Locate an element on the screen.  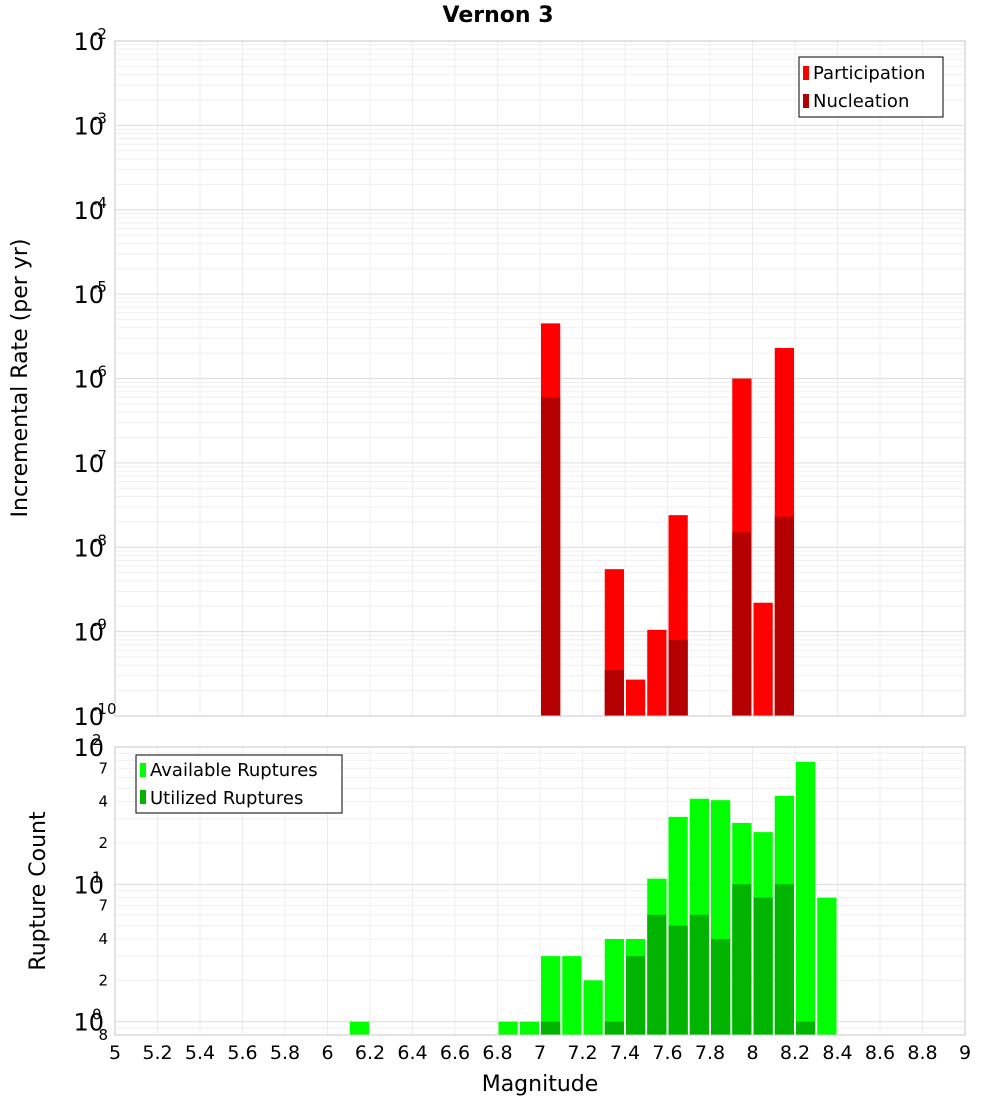
legend-label-participation: Participation is located at coordinates (869, 73).